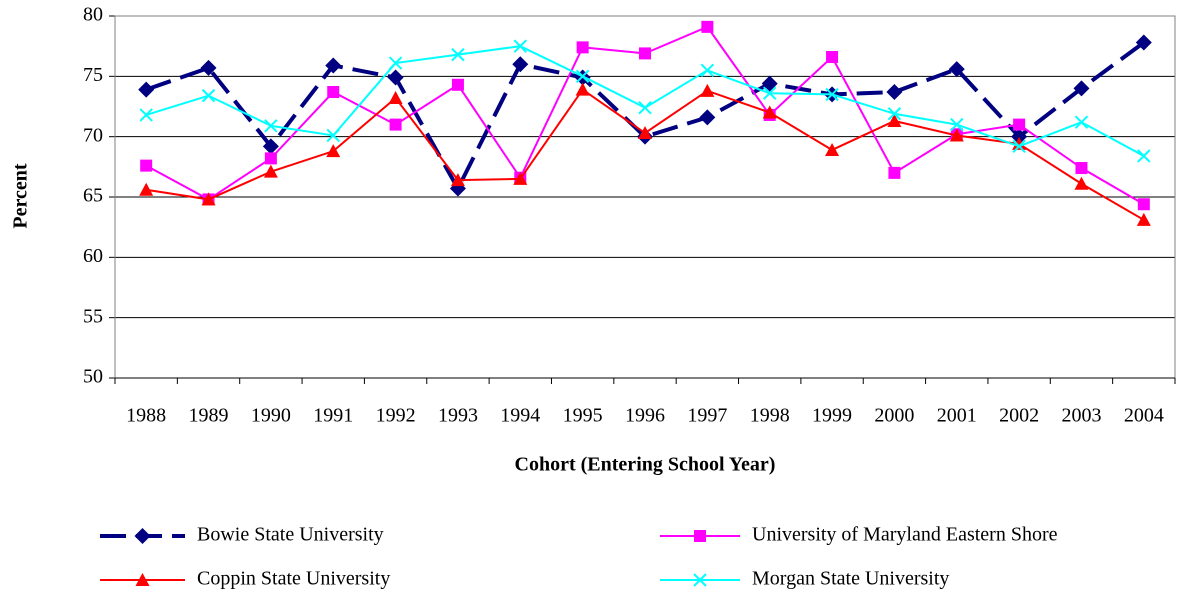 Image resolution: width=1180 pixels, height=602 pixels. What do you see at coordinates (93, 377) in the screenshot?
I see `y-tick-label: 50` at bounding box center [93, 377].